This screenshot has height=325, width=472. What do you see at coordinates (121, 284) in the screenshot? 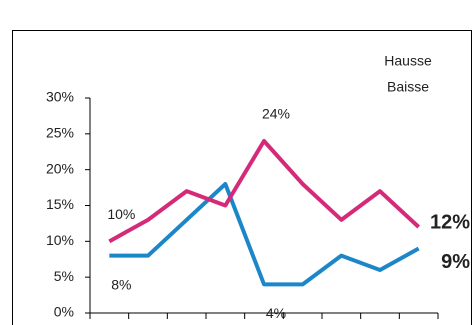
I see `data-label: 8%` at bounding box center [121, 284].